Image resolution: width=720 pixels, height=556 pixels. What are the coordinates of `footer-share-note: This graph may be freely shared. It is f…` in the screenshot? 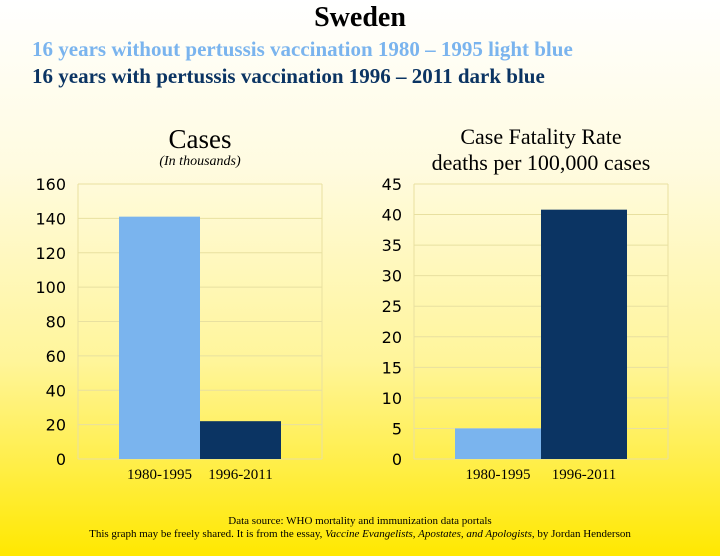 It's located at (360, 534).